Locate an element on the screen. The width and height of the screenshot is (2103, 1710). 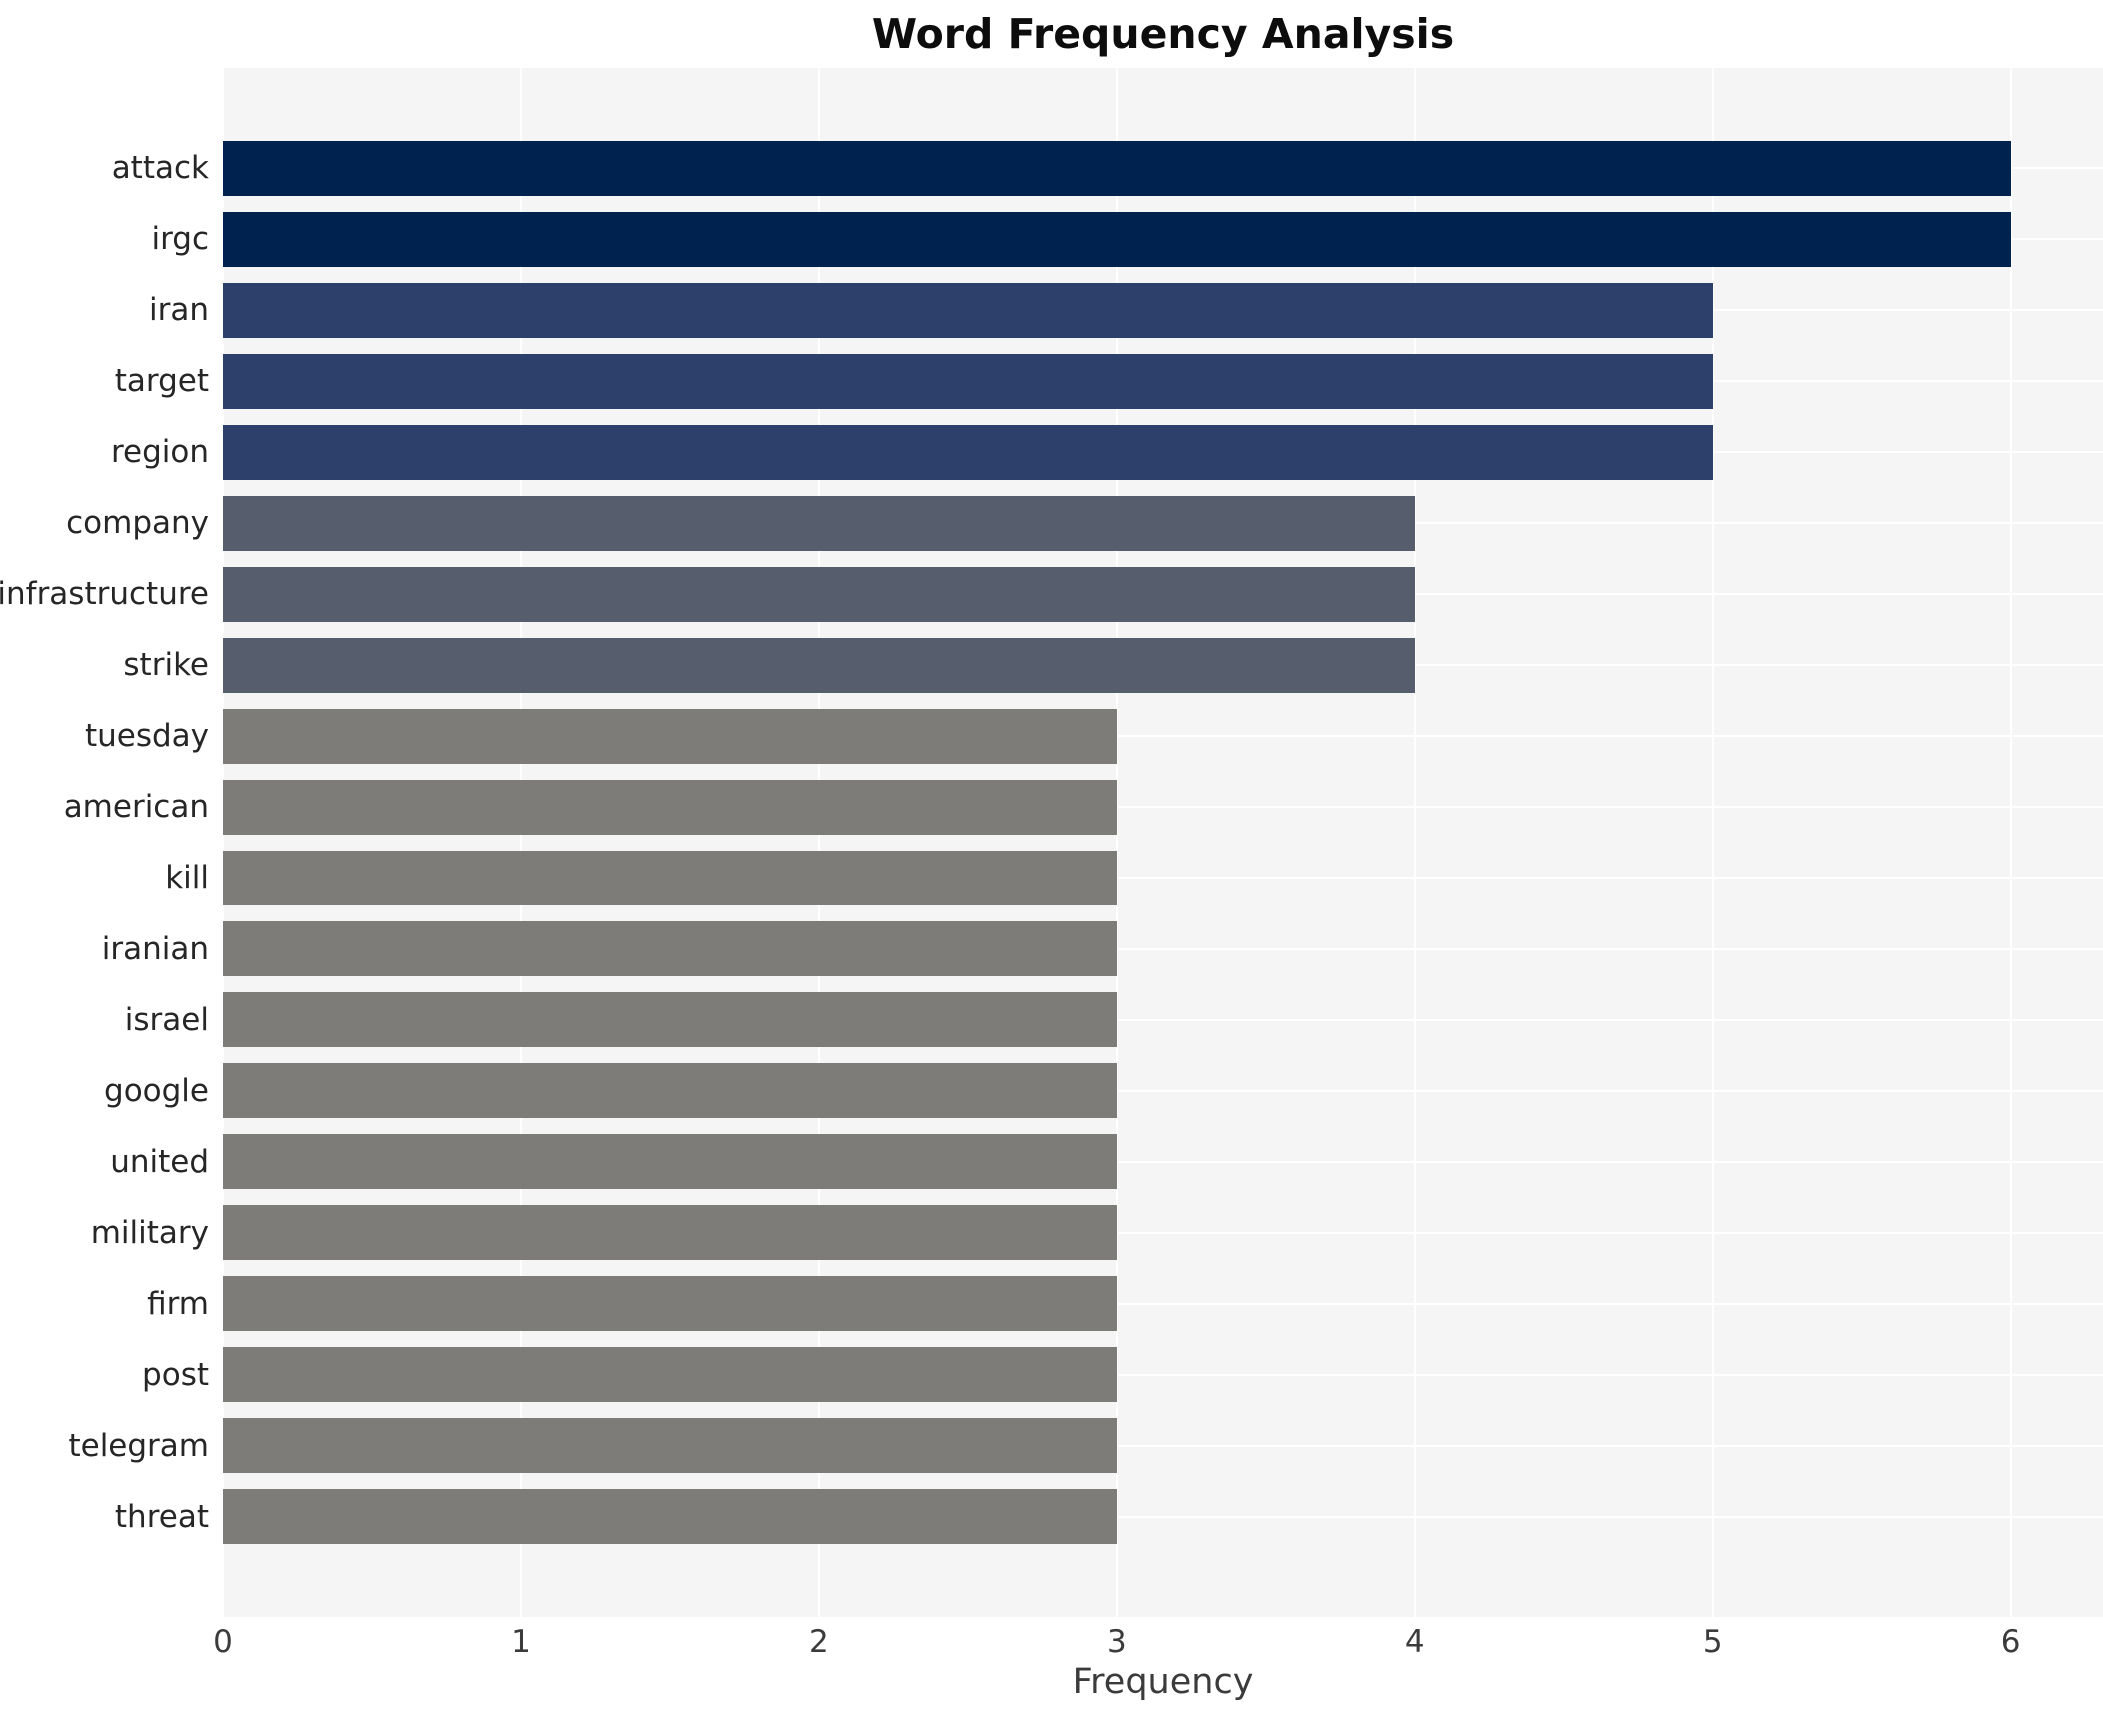
bar-row-kill is located at coordinates (1163, 878).